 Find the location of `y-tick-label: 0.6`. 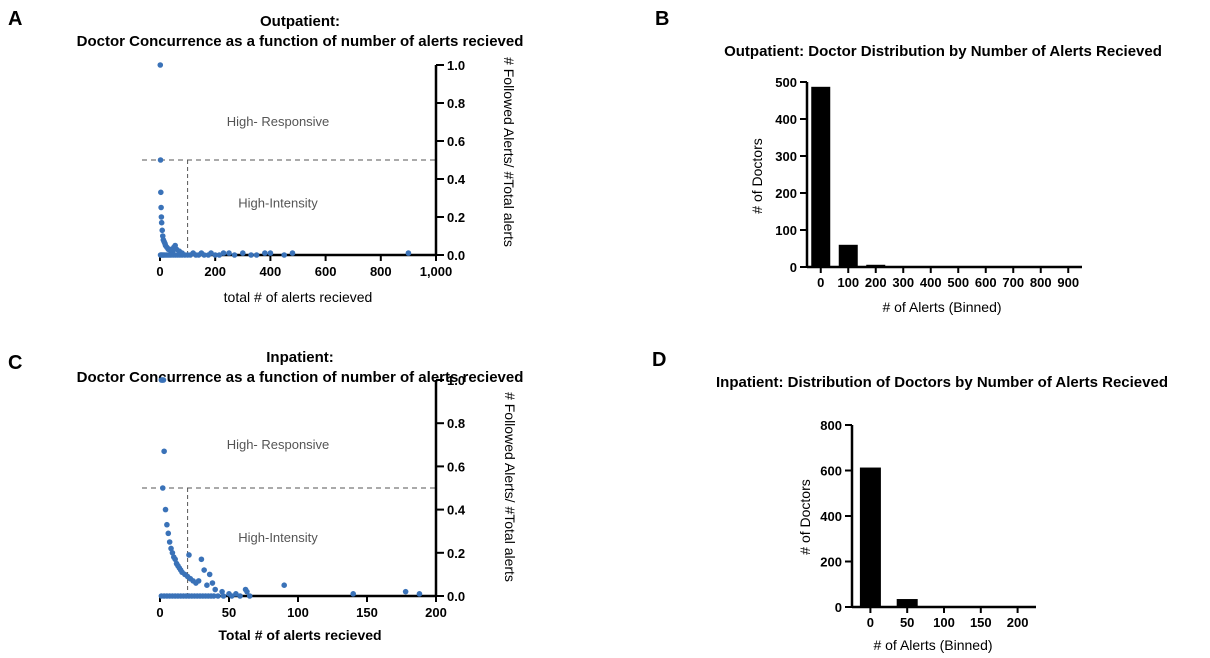

y-tick-label: 0.6 is located at coordinates (456, 141).